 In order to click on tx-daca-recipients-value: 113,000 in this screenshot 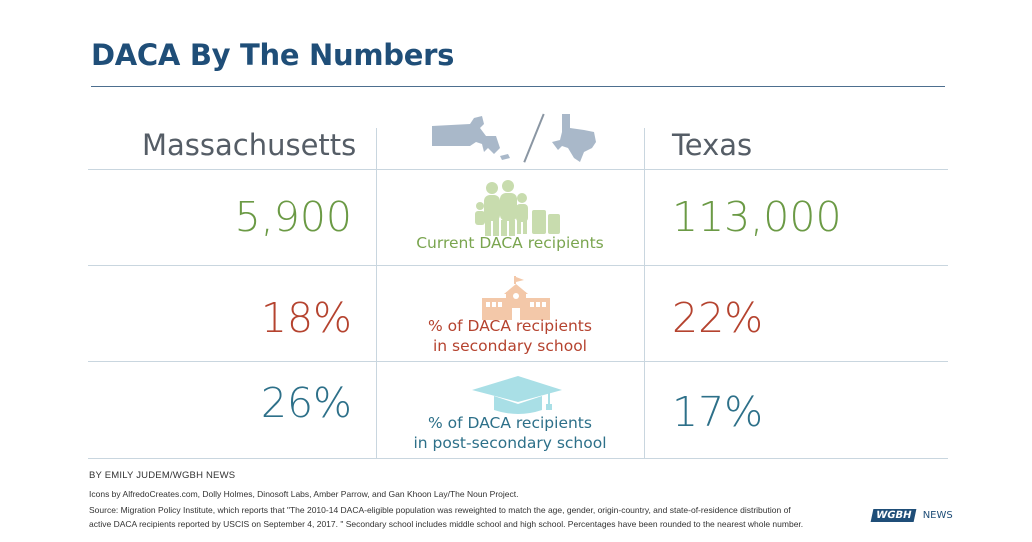, I will do `click(757, 217)`.